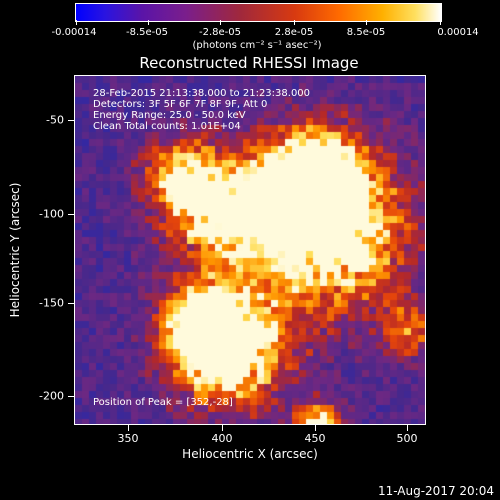 The height and width of the screenshot is (500, 500). I want to click on x-axis-title: Heliocentric X (arcsec), so click(250, 454).